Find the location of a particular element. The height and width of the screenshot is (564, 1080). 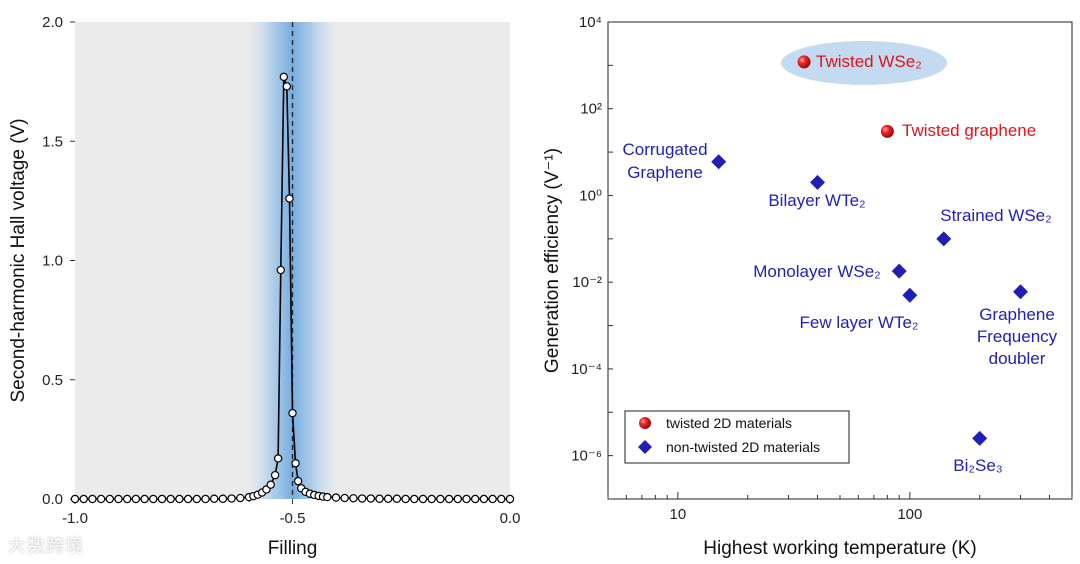

x-tick-label: 10 is located at coordinates (677, 514).